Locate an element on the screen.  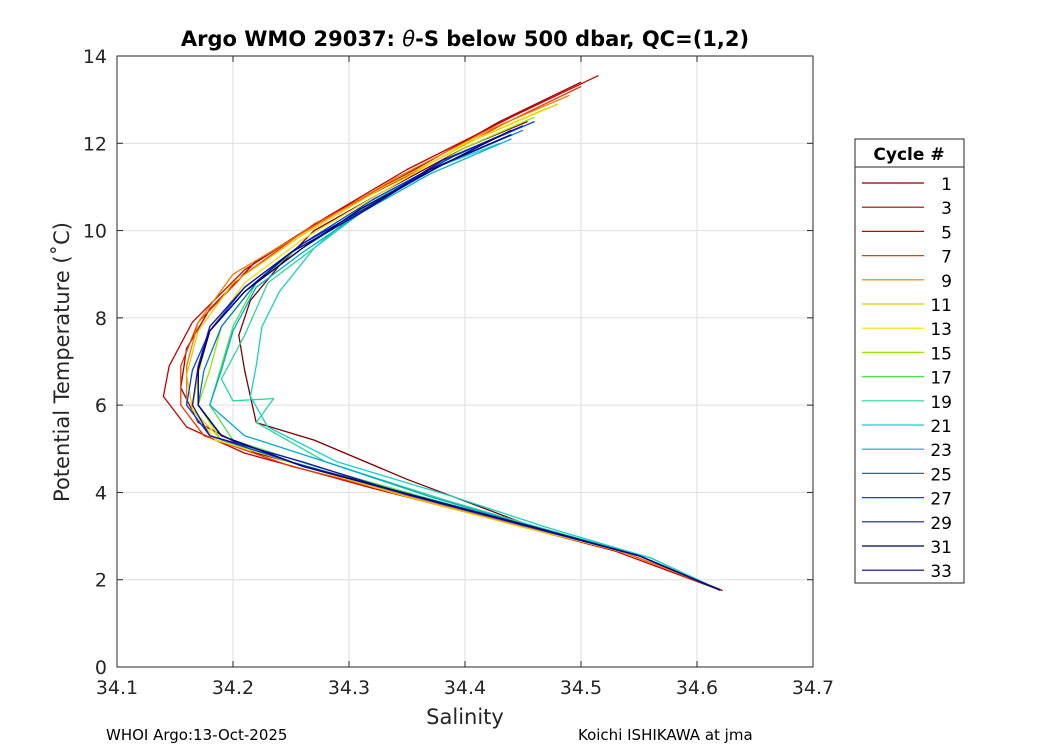
legend-label-cycle-27: 27 is located at coordinates (941, 500).